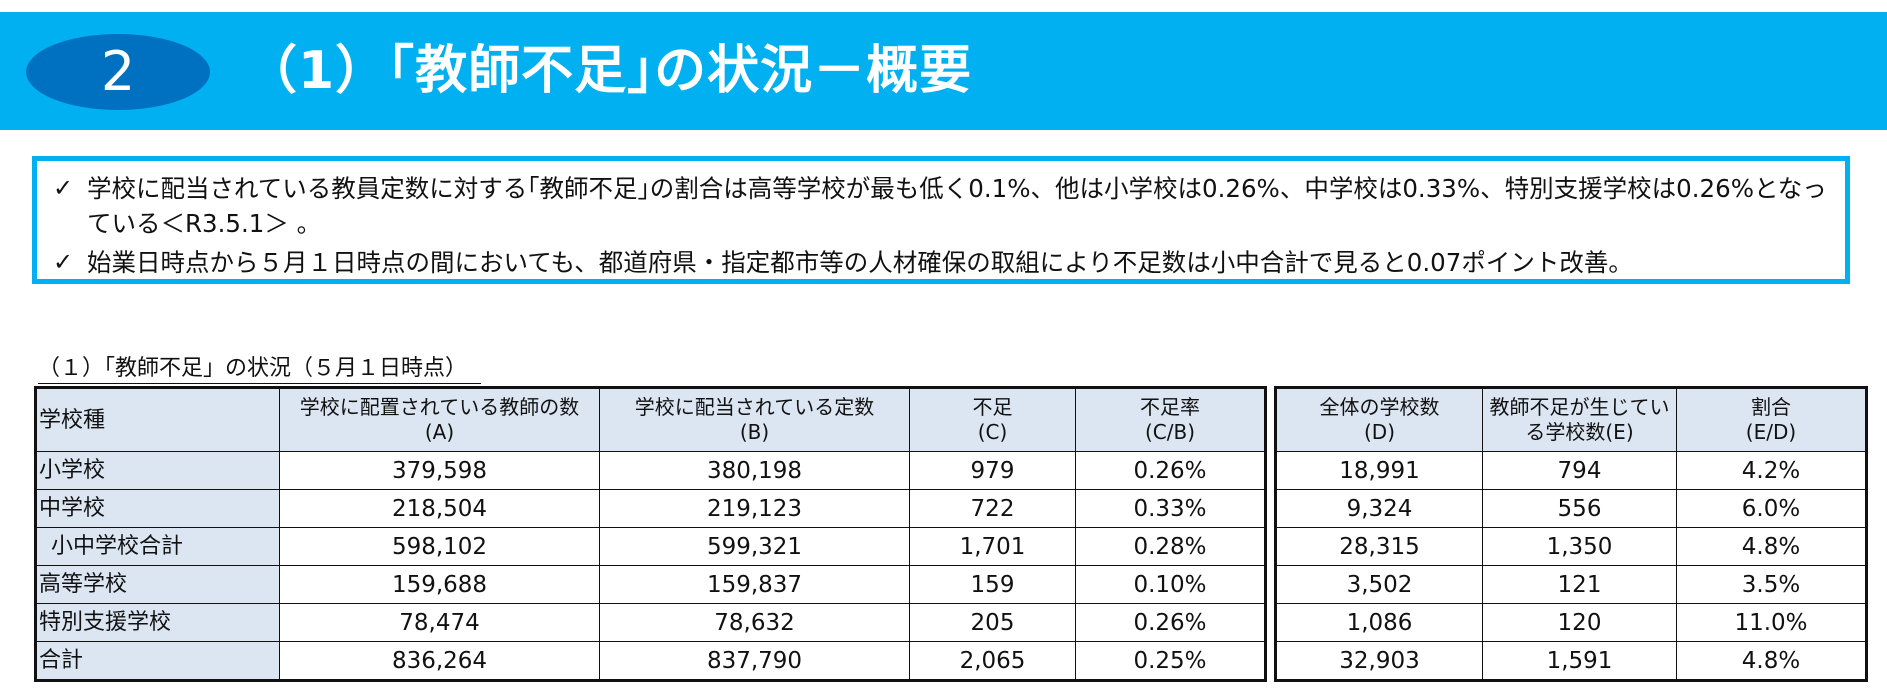 This screenshot has height=688, width=1887. I want to click on cell-total-schools: 28,315, so click(1379, 546).